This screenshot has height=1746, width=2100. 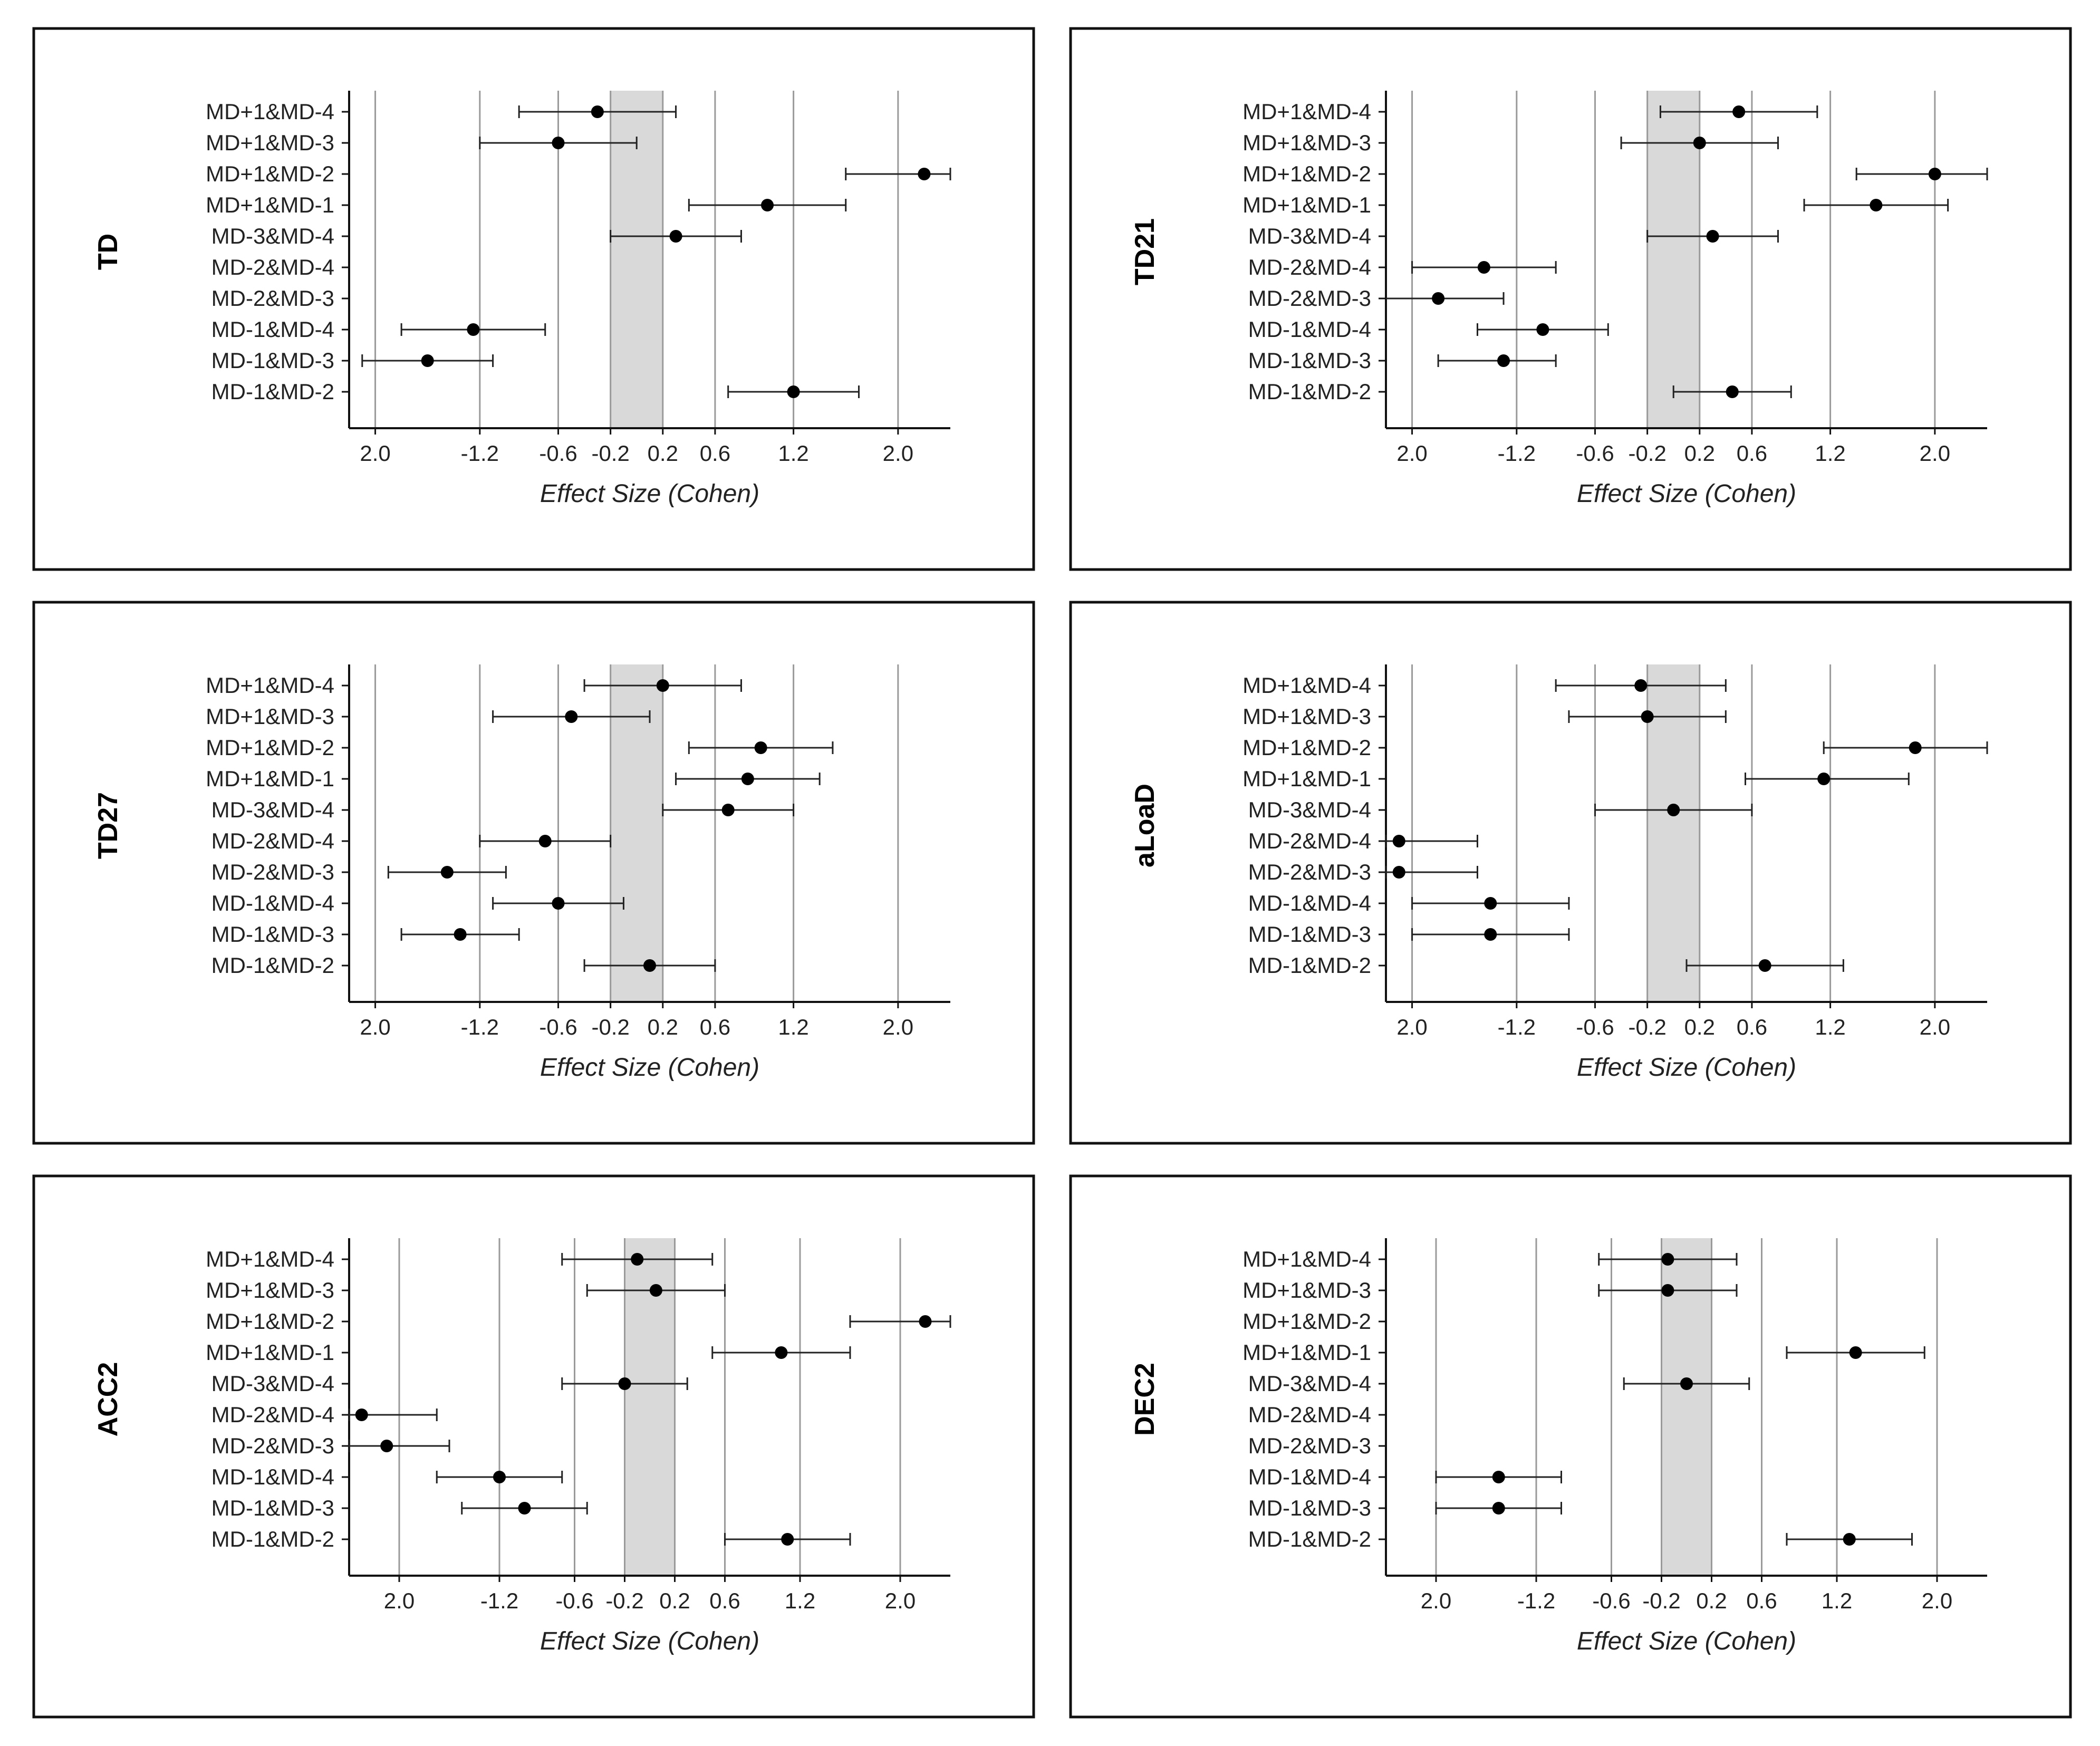 What do you see at coordinates (108, 1399) in the screenshot?
I see `panel-title: ACC2` at bounding box center [108, 1399].